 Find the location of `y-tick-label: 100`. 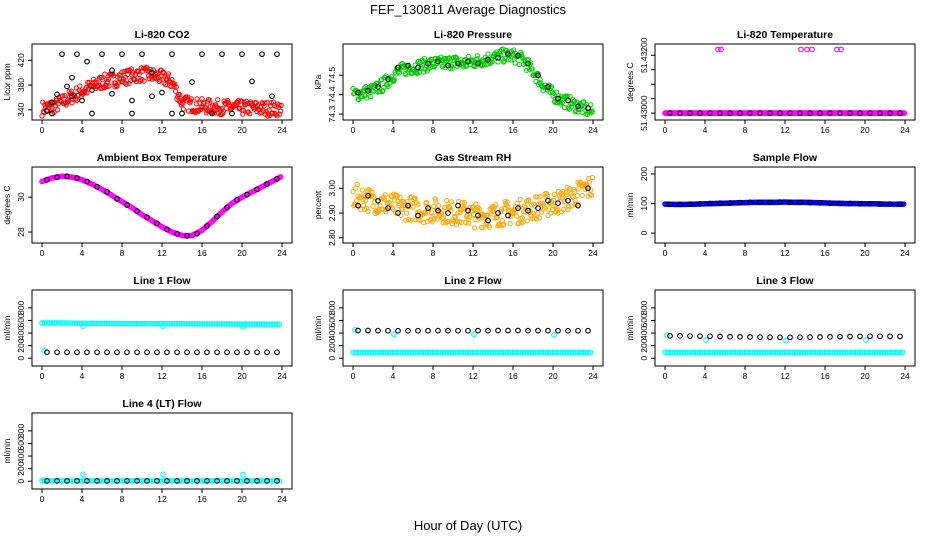

y-tick-label: 100 is located at coordinates (644, 203).